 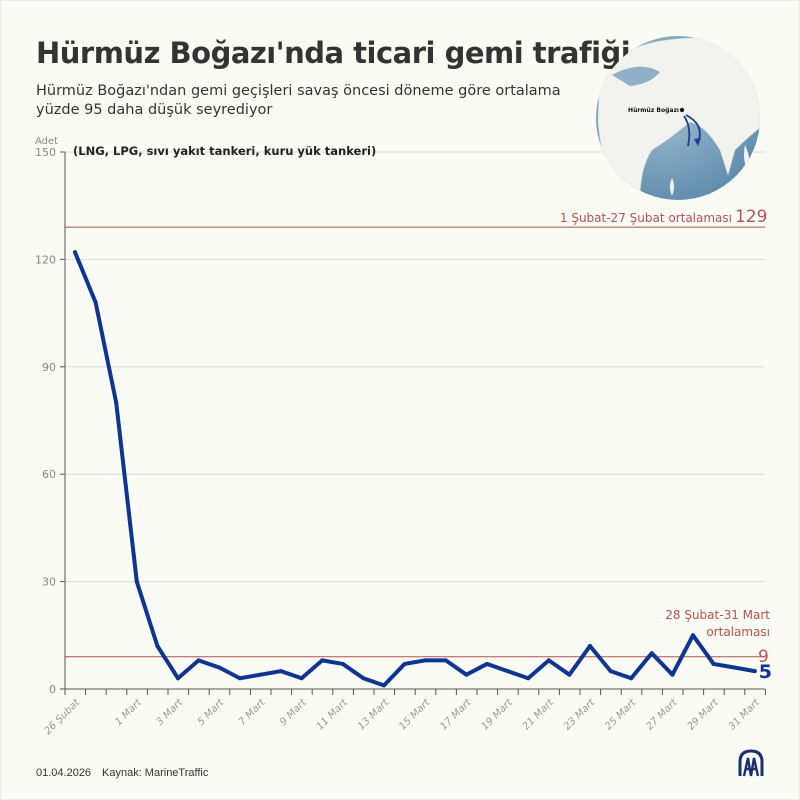 What do you see at coordinates (653, 110) in the screenshot?
I see `strait-label: Hürmüz Boğazı` at bounding box center [653, 110].